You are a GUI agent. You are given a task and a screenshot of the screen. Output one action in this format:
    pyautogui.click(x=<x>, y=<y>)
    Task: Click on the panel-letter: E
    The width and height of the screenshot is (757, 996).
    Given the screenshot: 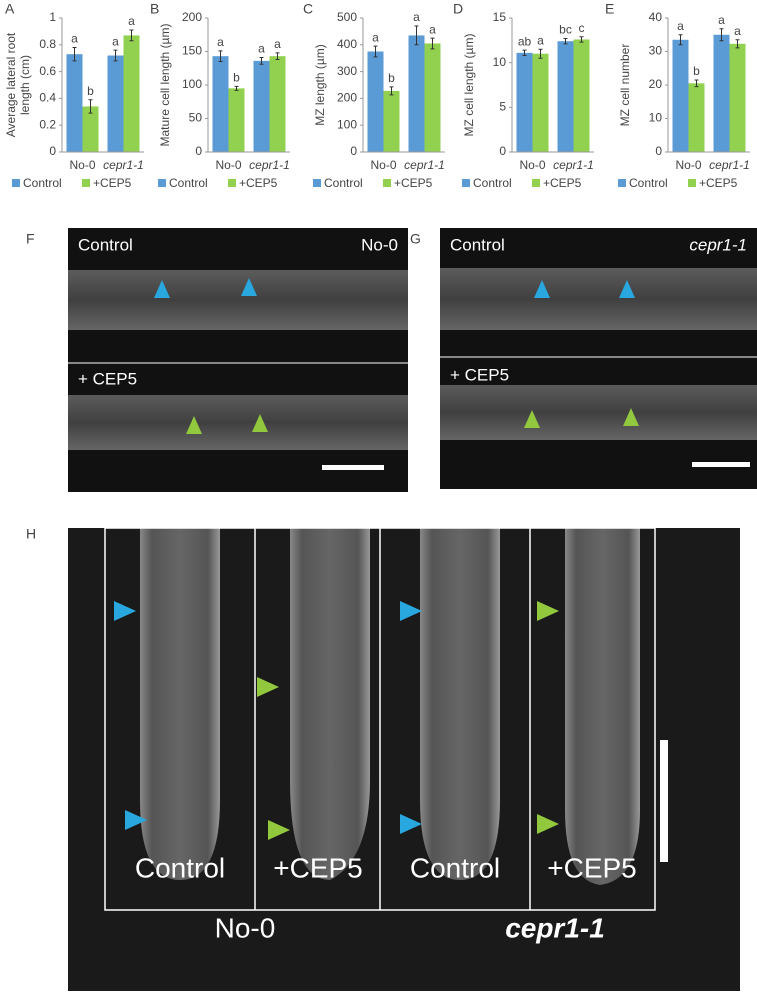 What is the action you would take?
    pyautogui.click(x=609, y=9)
    